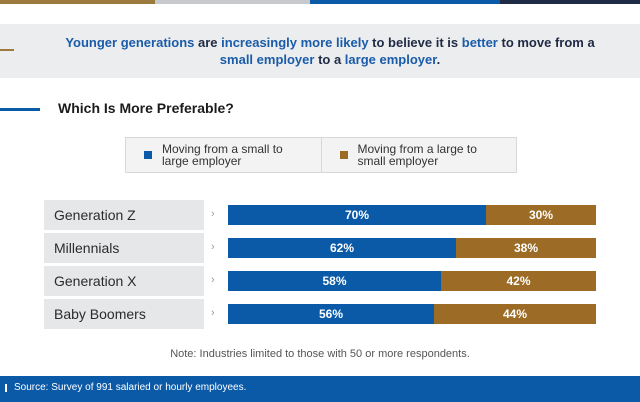 The image size is (640, 402). I want to click on banner-accent-mark, so click(7, 50).